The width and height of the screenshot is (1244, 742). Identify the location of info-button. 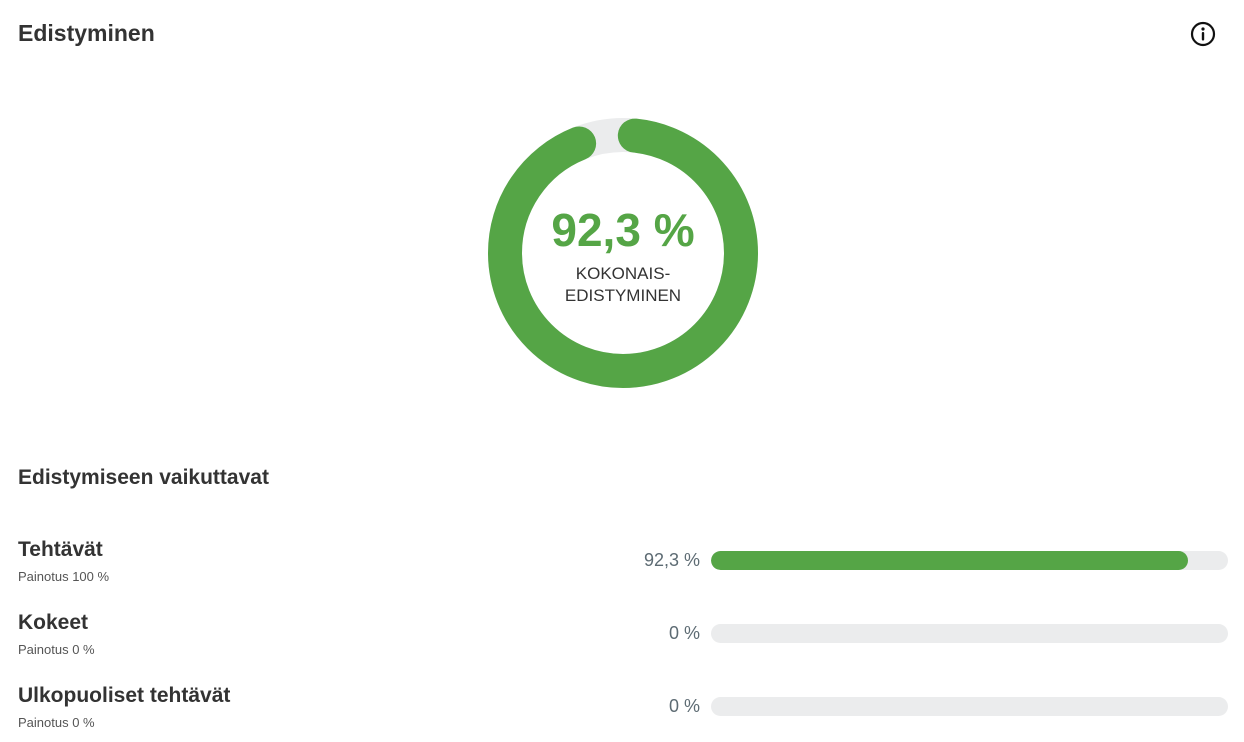
(1203, 34).